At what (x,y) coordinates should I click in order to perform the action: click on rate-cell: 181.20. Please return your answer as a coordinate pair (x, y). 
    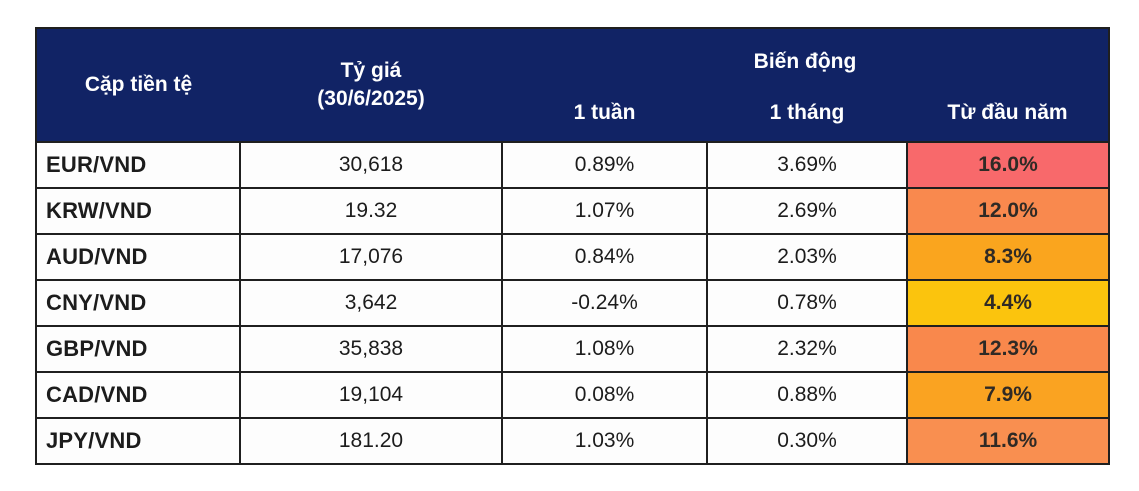
    Looking at the image, I should click on (371, 441).